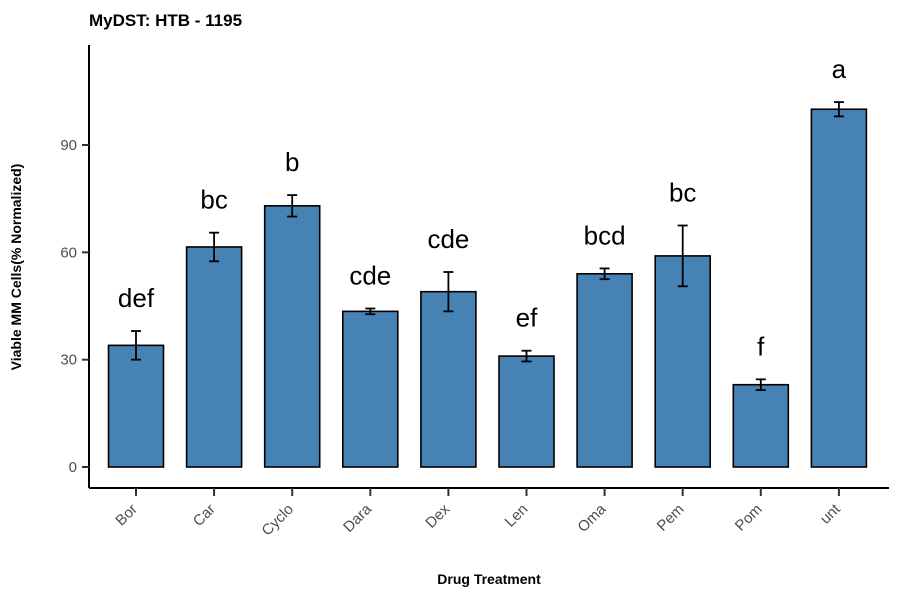 The image size is (899, 600). Describe the element at coordinates (126, 515) in the screenshot. I see `x-tick-label: Bor` at that location.